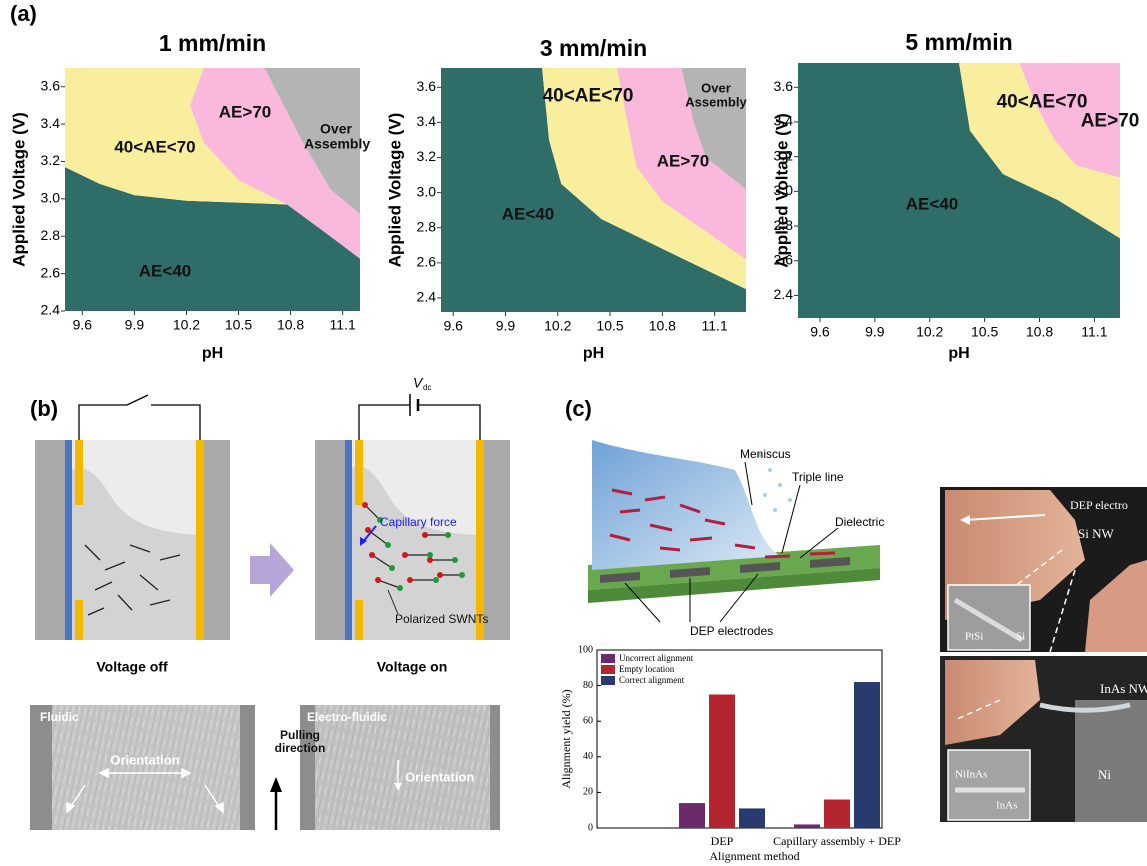 The width and height of the screenshot is (1147, 866). Describe the element at coordinates (528, 214) in the screenshot. I see `region-label: AE<40` at that location.